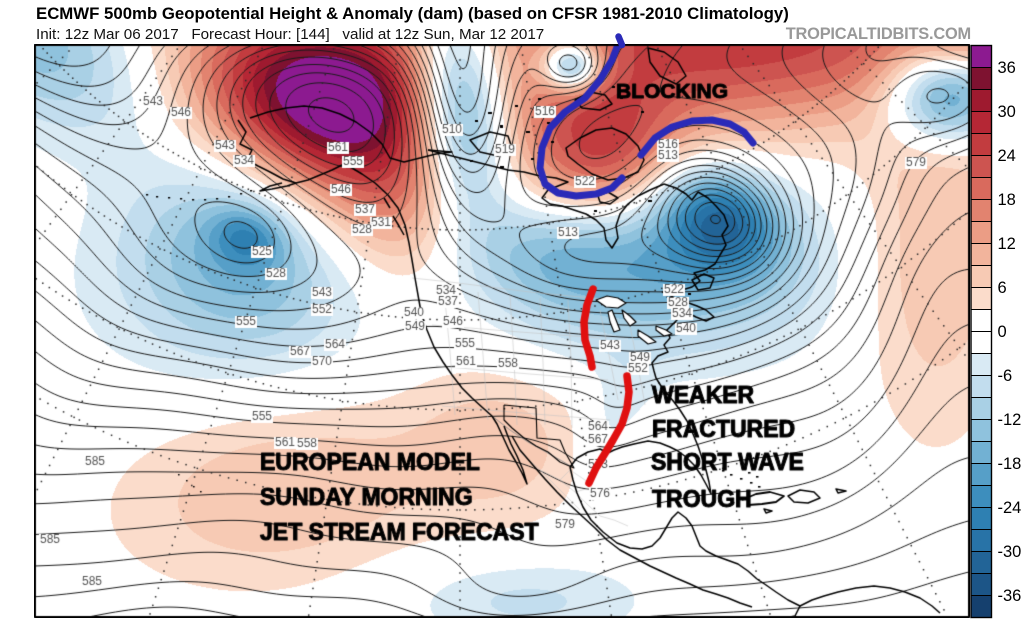 The width and height of the screenshot is (1024, 638). I want to click on svg-text: -6, so click(1005, 376).